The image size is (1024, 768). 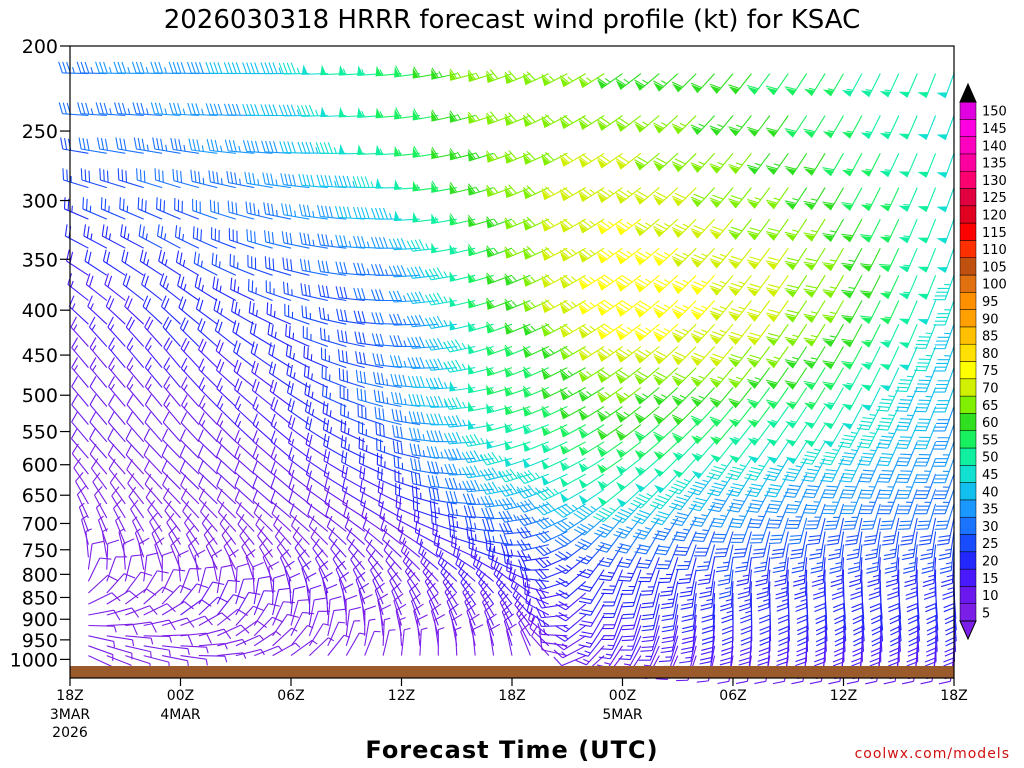 I want to click on colorbar-swatch, so click(x=968, y=474).